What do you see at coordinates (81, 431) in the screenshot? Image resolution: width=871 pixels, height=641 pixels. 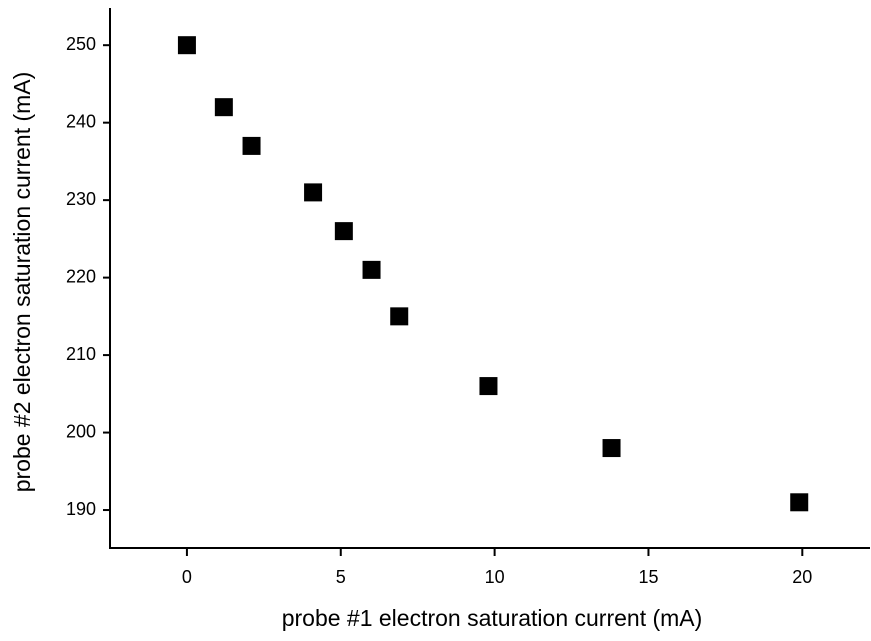 I see `y-tick-label: 200` at bounding box center [81, 431].